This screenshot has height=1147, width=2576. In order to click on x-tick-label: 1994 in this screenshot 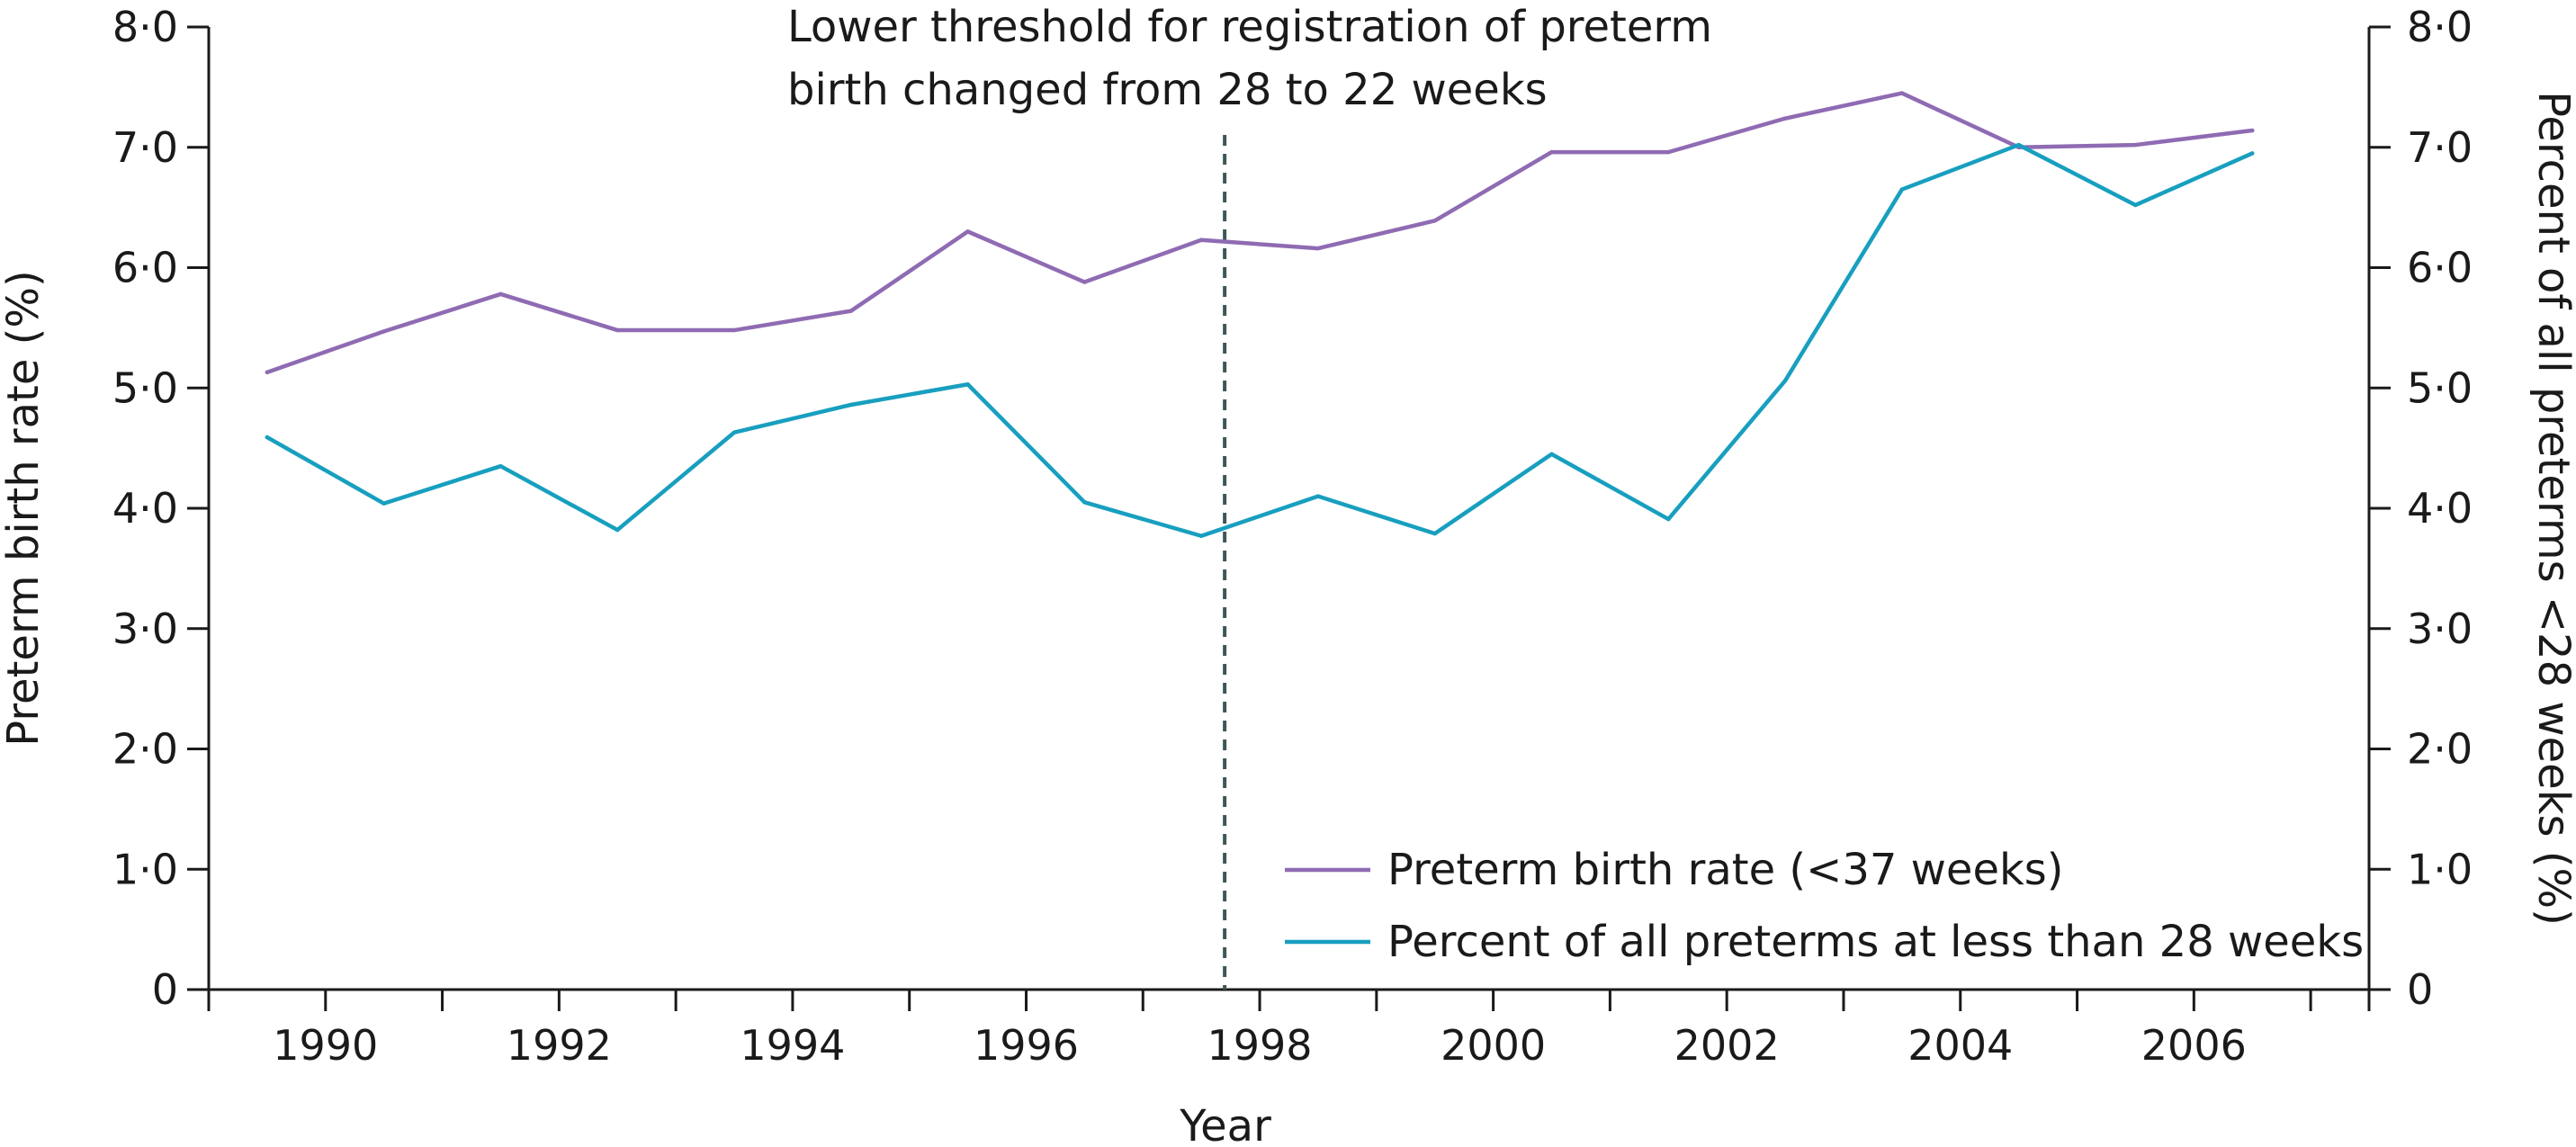, I will do `click(793, 1045)`.